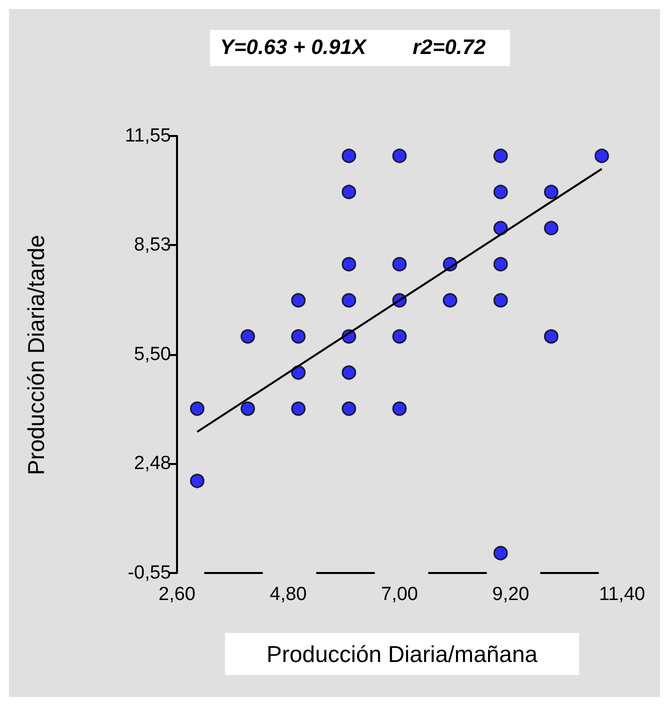 This screenshot has height=706, width=669. I want to click on y-tick-label: 5,50, so click(152, 354).